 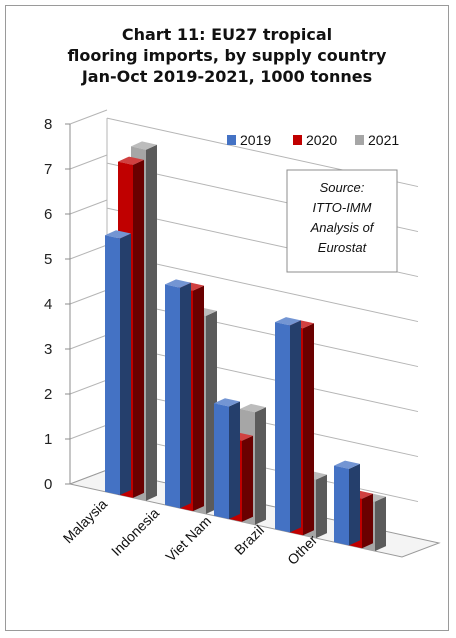 What do you see at coordinates (57, 304) in the screenshot?
I see `y-tick-labels: 0 1 2 3 4 5 6 7 8` at bounding box center [57, 304].